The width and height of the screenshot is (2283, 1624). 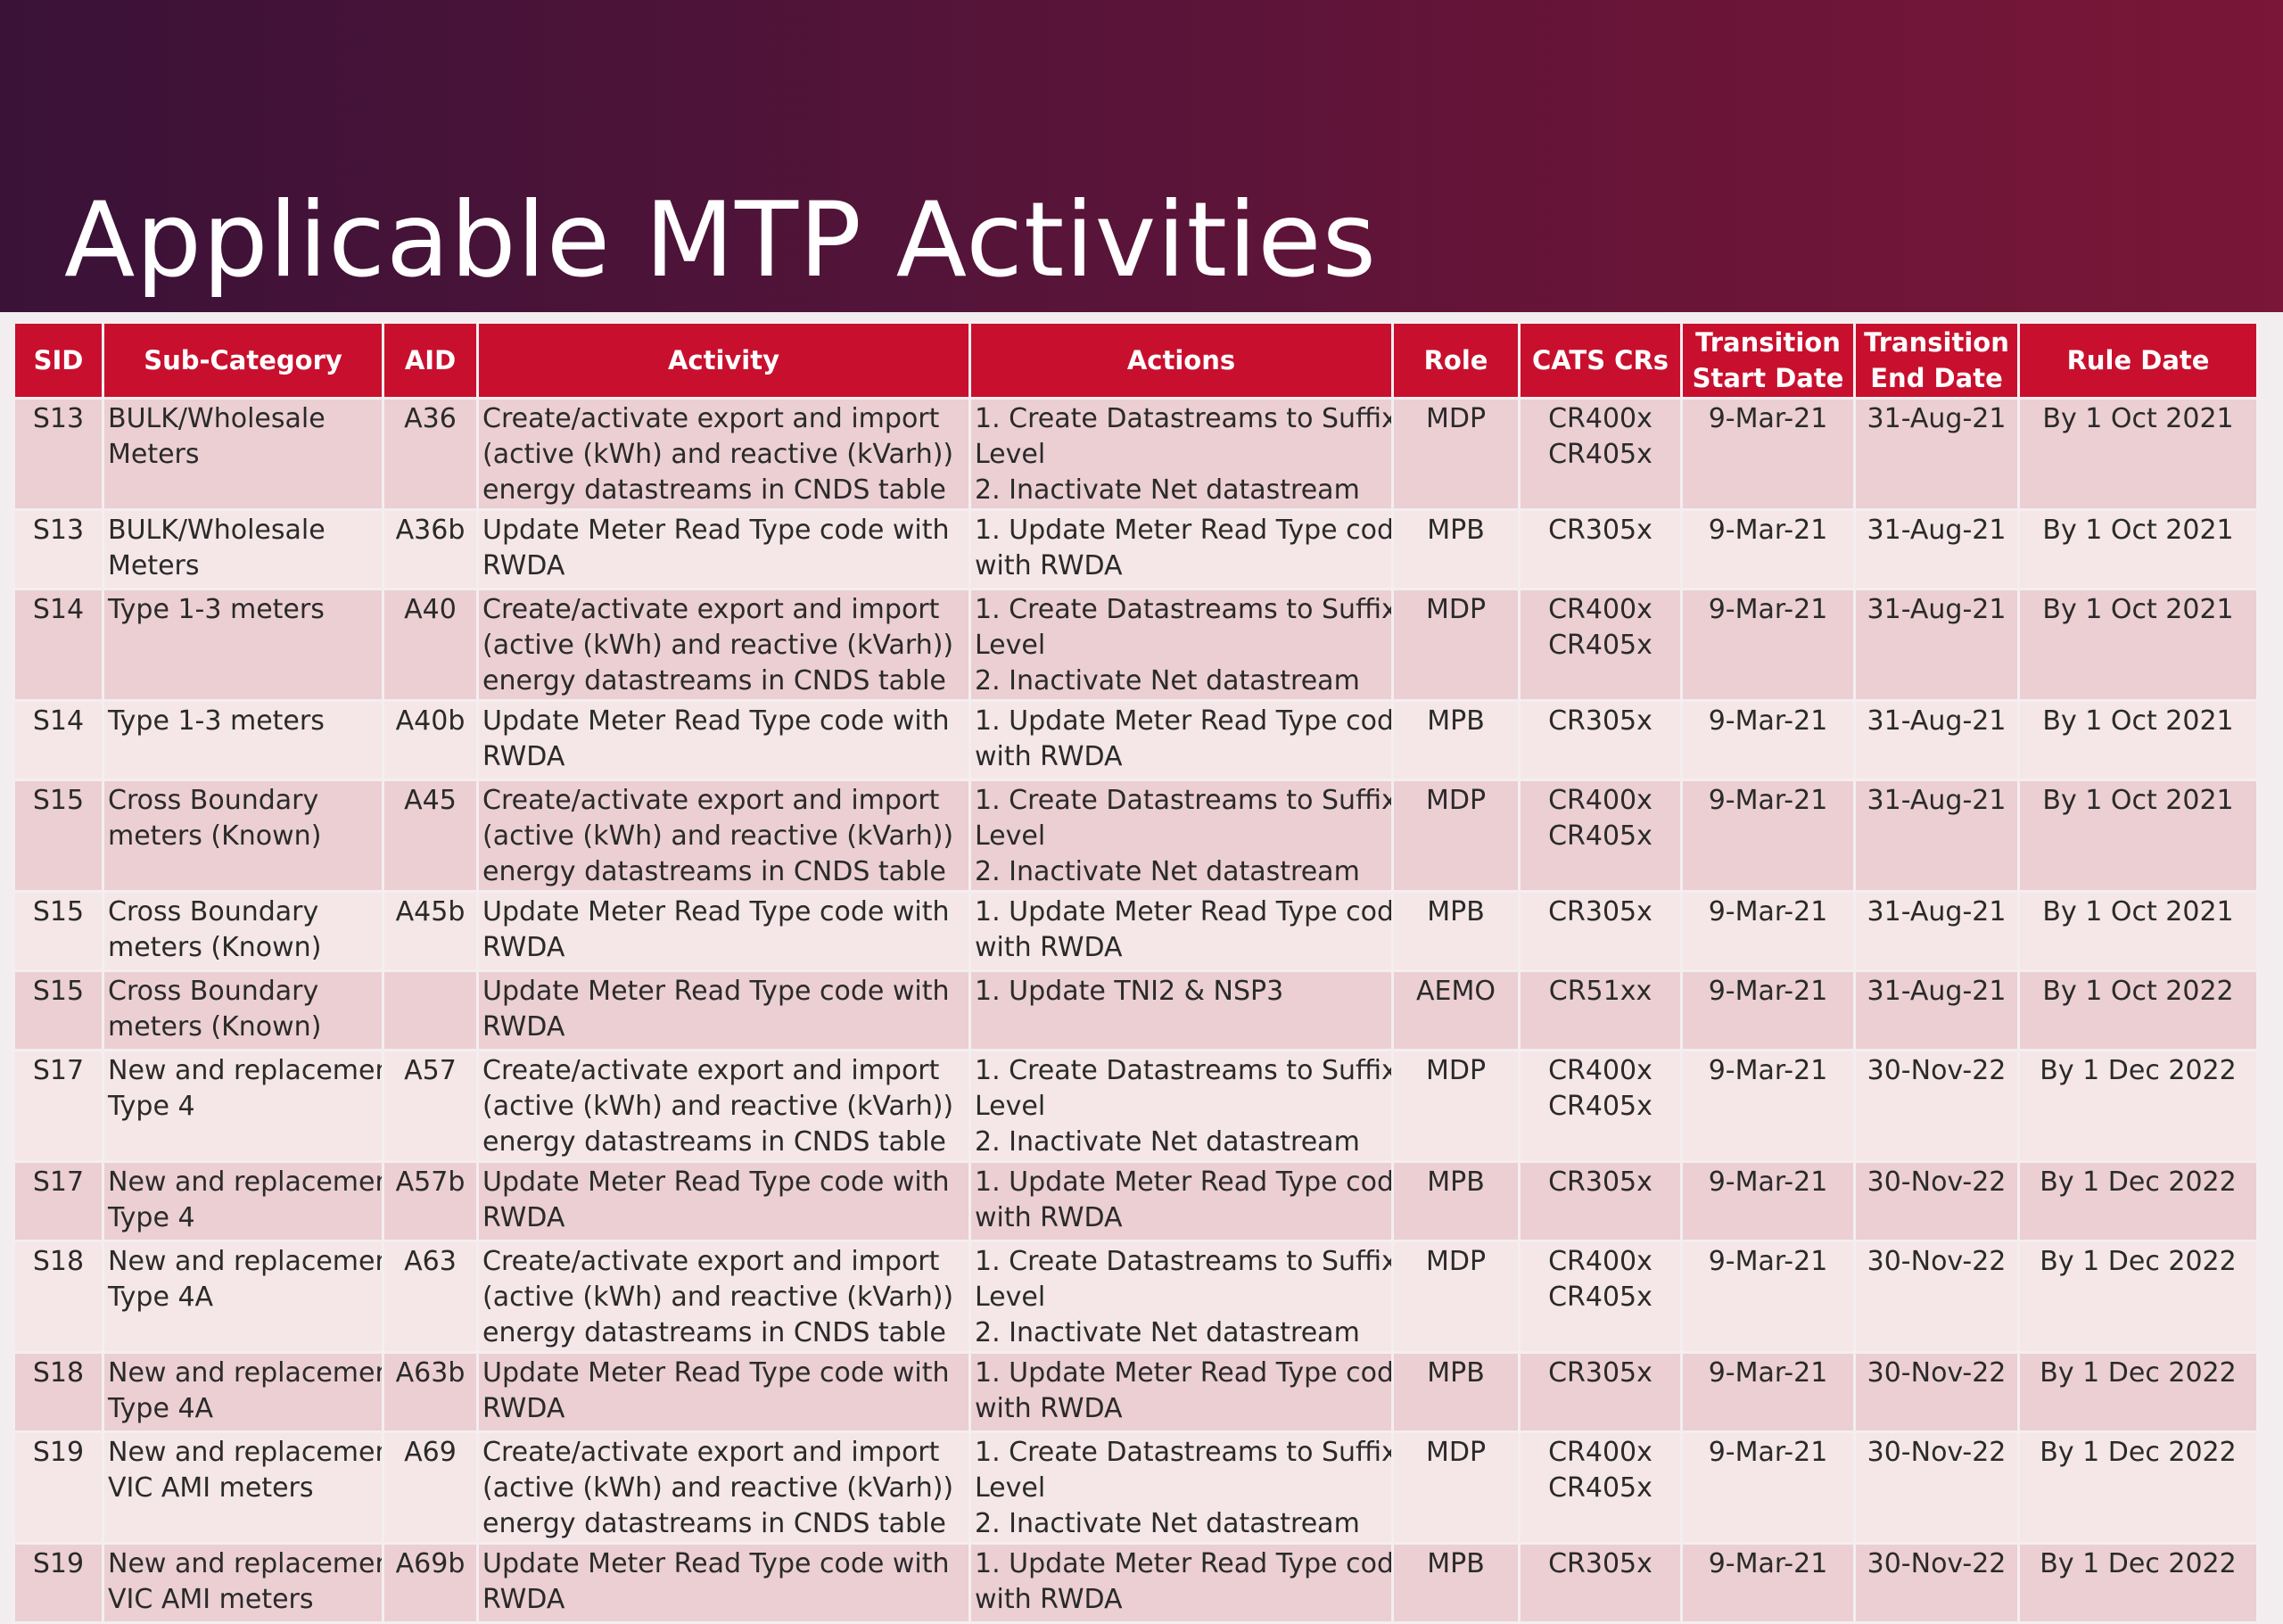 I want to click on cell-sid: S18, so click(x=58, y=1392).